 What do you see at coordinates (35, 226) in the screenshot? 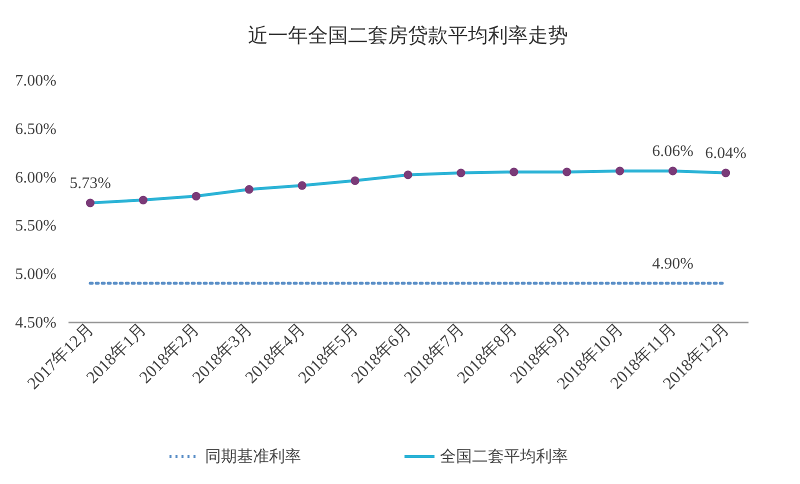
I see `y-tick-label: 5.50%` at bounding box center [35, 226].